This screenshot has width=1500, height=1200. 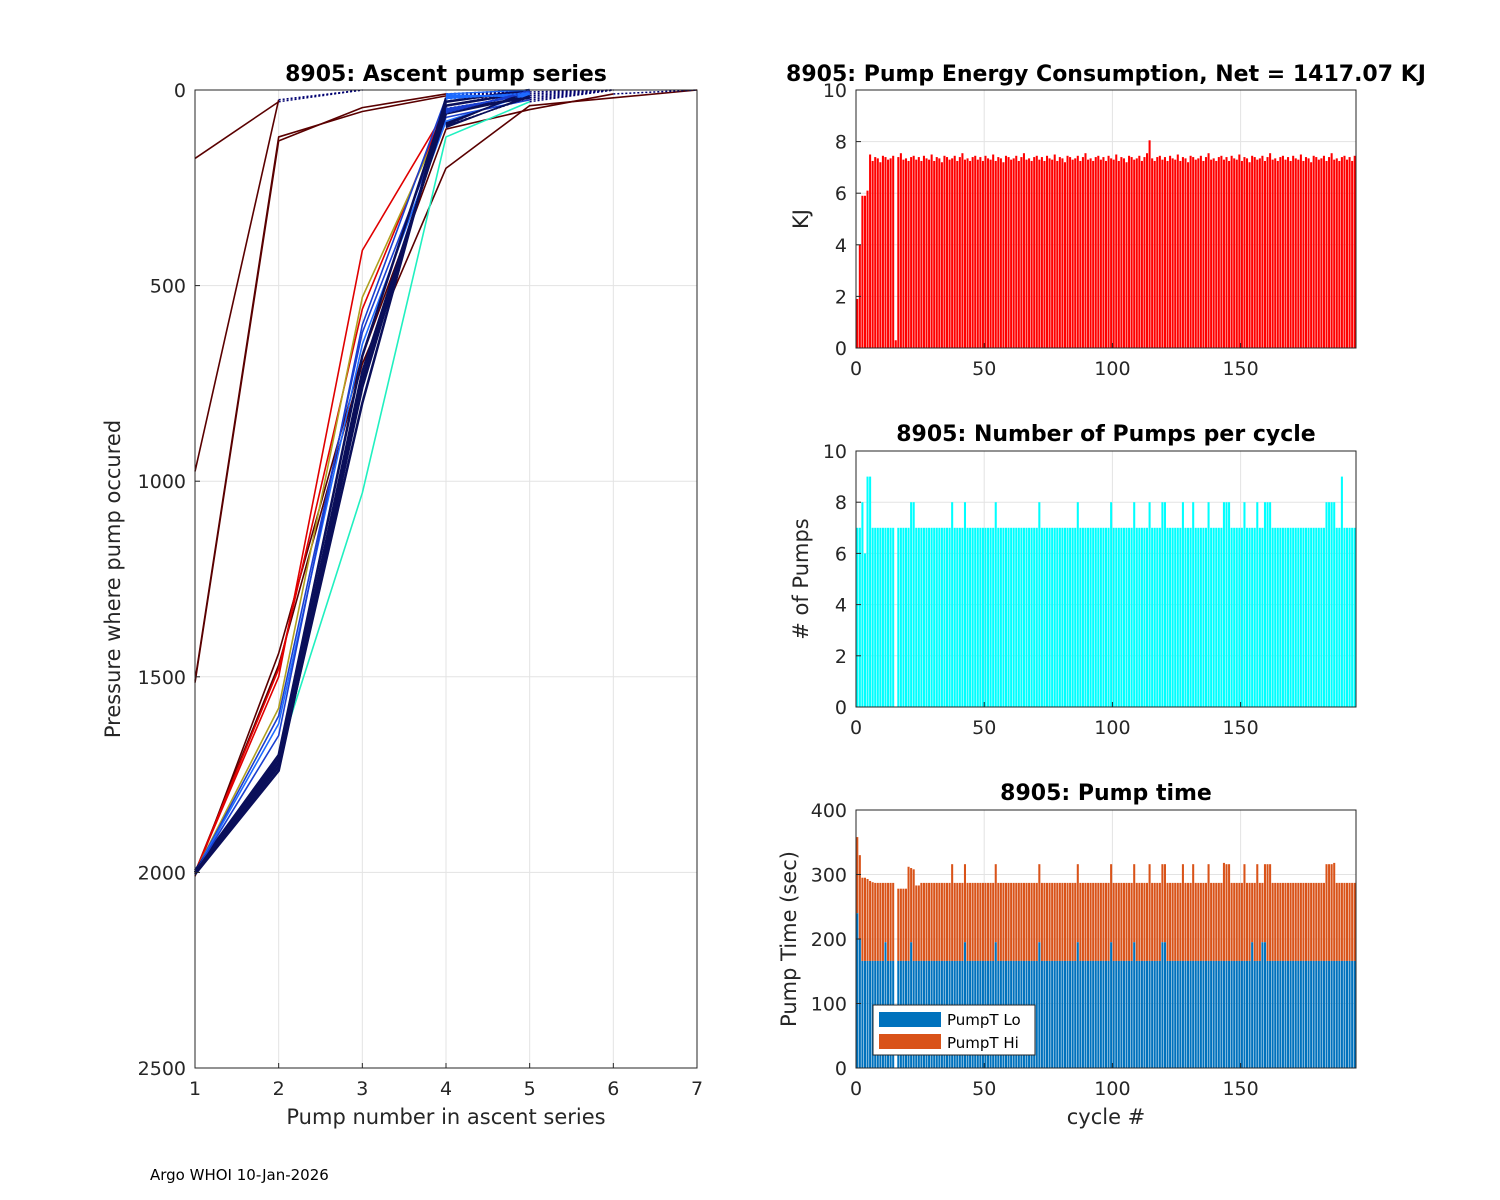 What do you see at coordinates (984, 369) in the screenshot?
I see `energy-xtick-label: 50` at bounding box center [984, 369].